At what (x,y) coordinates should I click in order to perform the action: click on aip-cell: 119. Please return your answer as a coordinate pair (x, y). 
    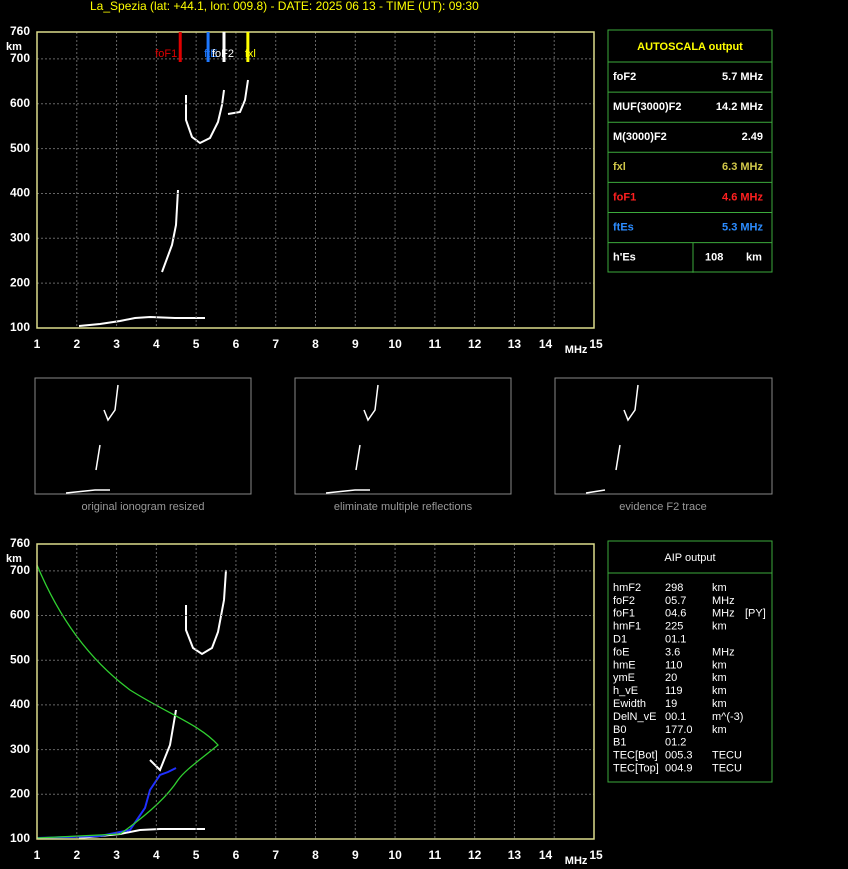
    Looking at the image, I should click on (674, 691).